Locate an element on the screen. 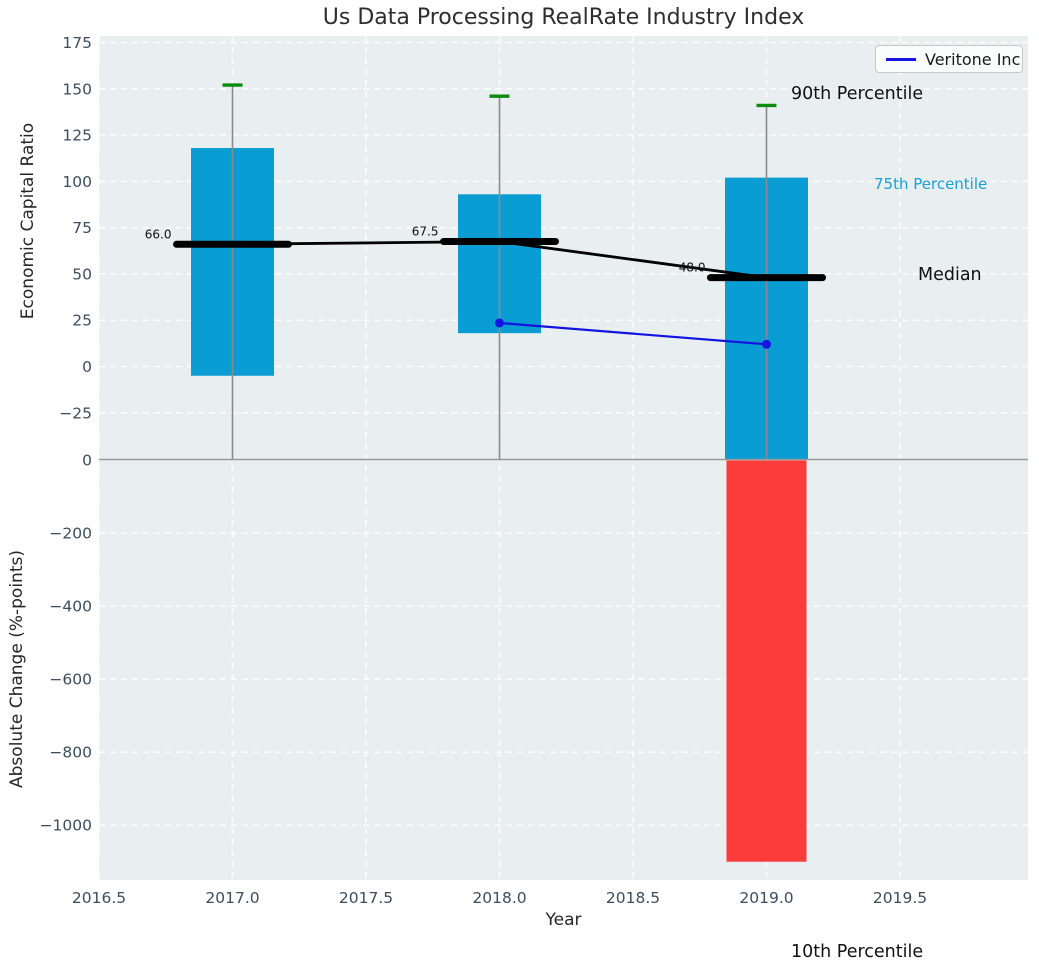  x-tick-label: 2017.0 is located at coordinates (232, 898).